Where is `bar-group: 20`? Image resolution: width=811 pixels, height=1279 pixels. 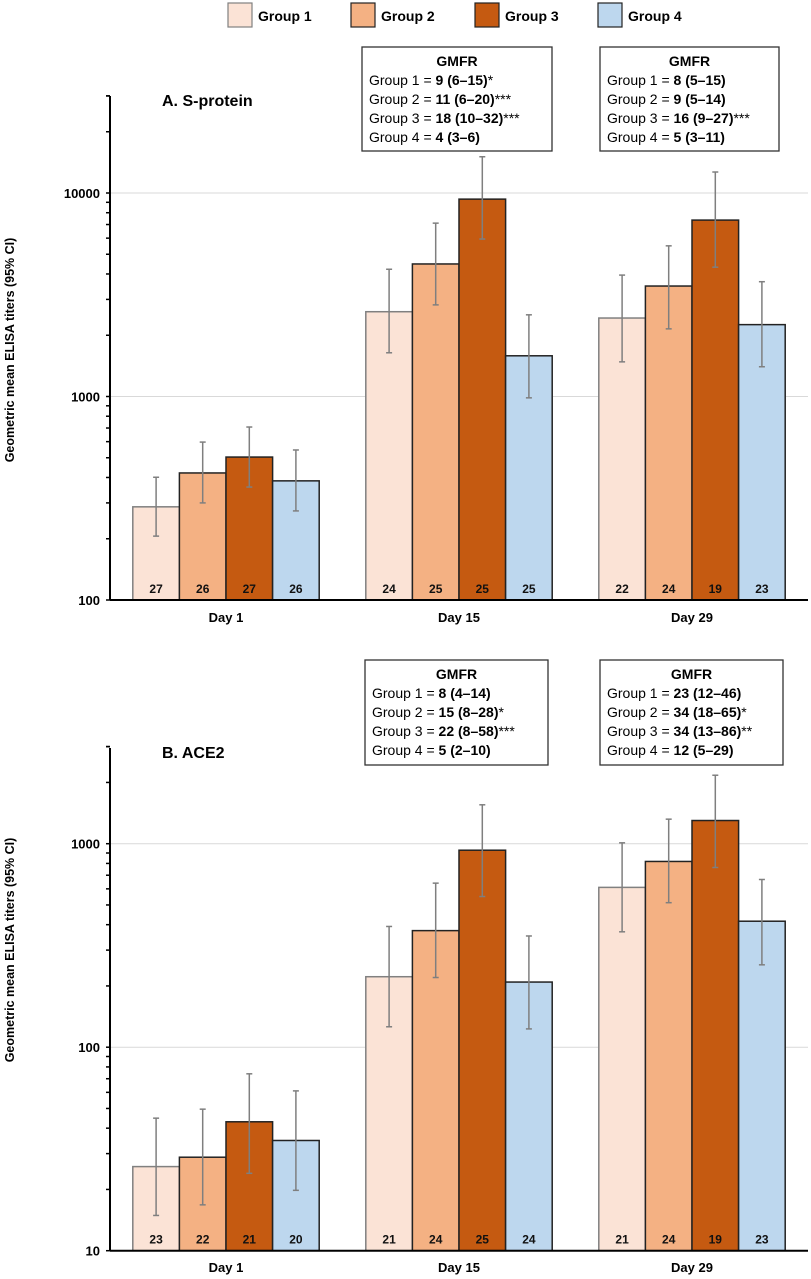 bar-group: 20 is located at coordinates (295, 1171).